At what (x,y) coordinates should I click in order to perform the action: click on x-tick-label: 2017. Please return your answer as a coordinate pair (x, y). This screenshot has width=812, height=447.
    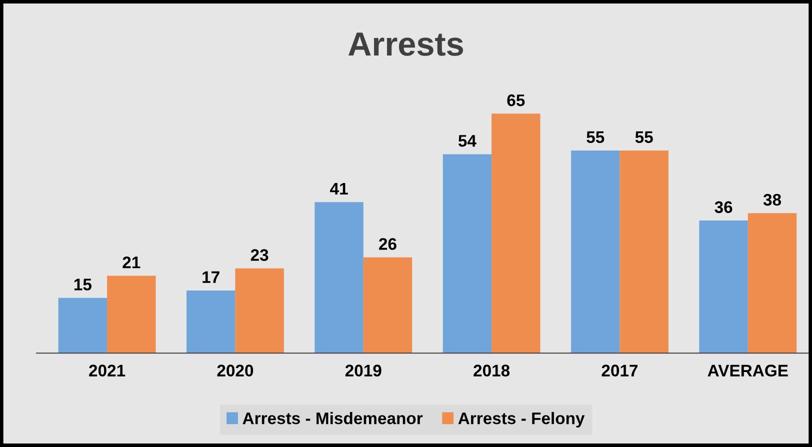
    Looking at the image, I should click on (620, 370).